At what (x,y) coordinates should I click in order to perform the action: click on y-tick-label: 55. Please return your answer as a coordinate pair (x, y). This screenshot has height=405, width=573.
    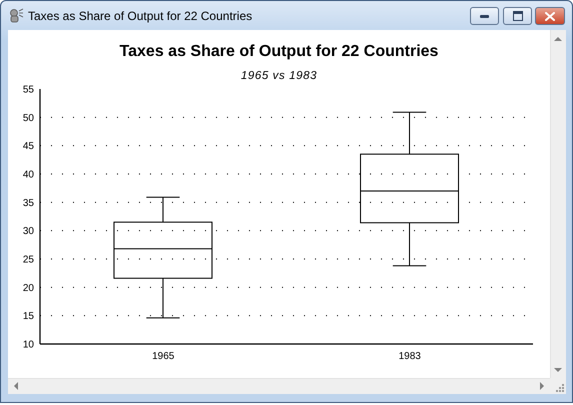
    Looking at the image, I should click on (28, 90).